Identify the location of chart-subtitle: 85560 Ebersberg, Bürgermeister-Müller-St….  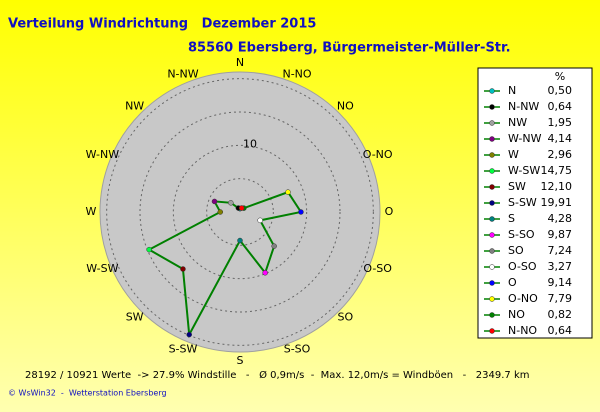
(349, 48).